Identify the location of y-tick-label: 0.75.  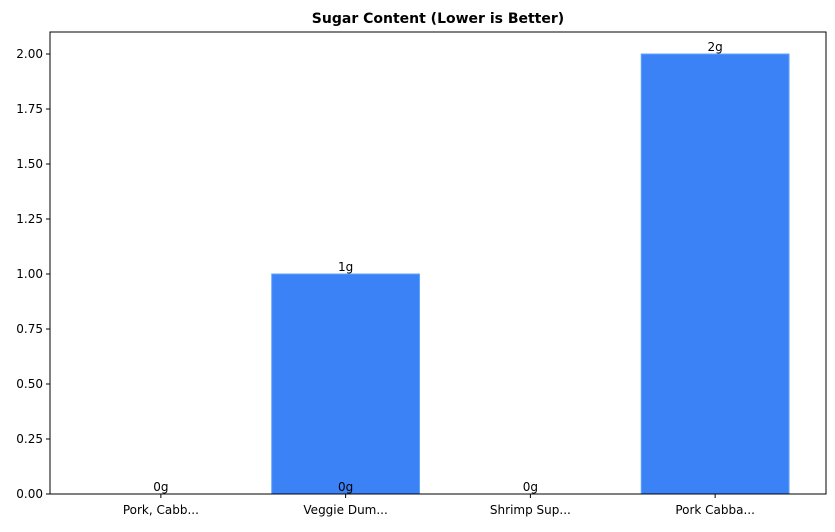
(29, 329).